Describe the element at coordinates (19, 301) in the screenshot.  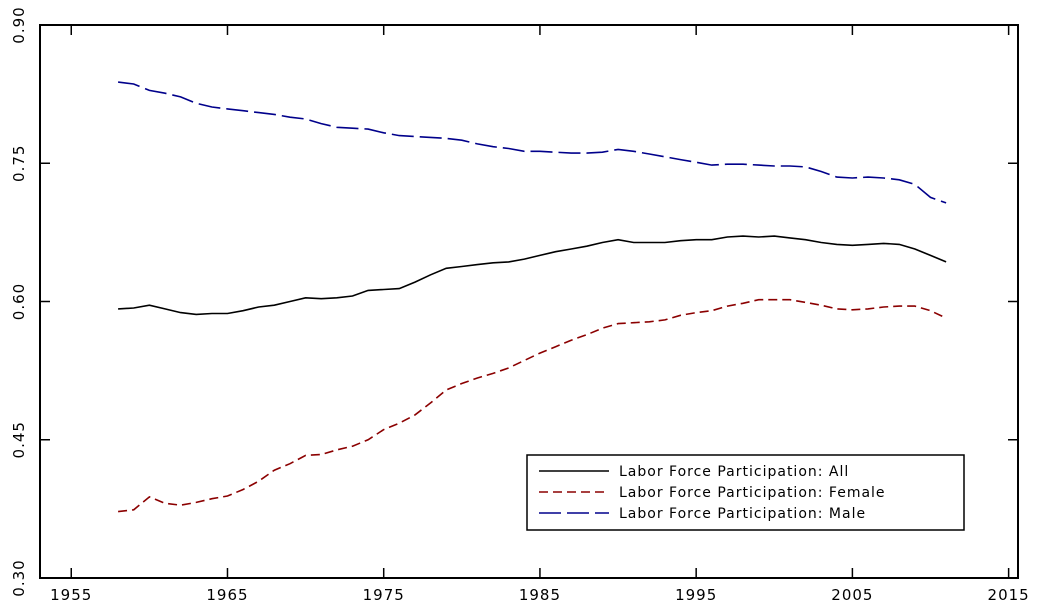
I see `y-tick-label: 0.60` at that location.